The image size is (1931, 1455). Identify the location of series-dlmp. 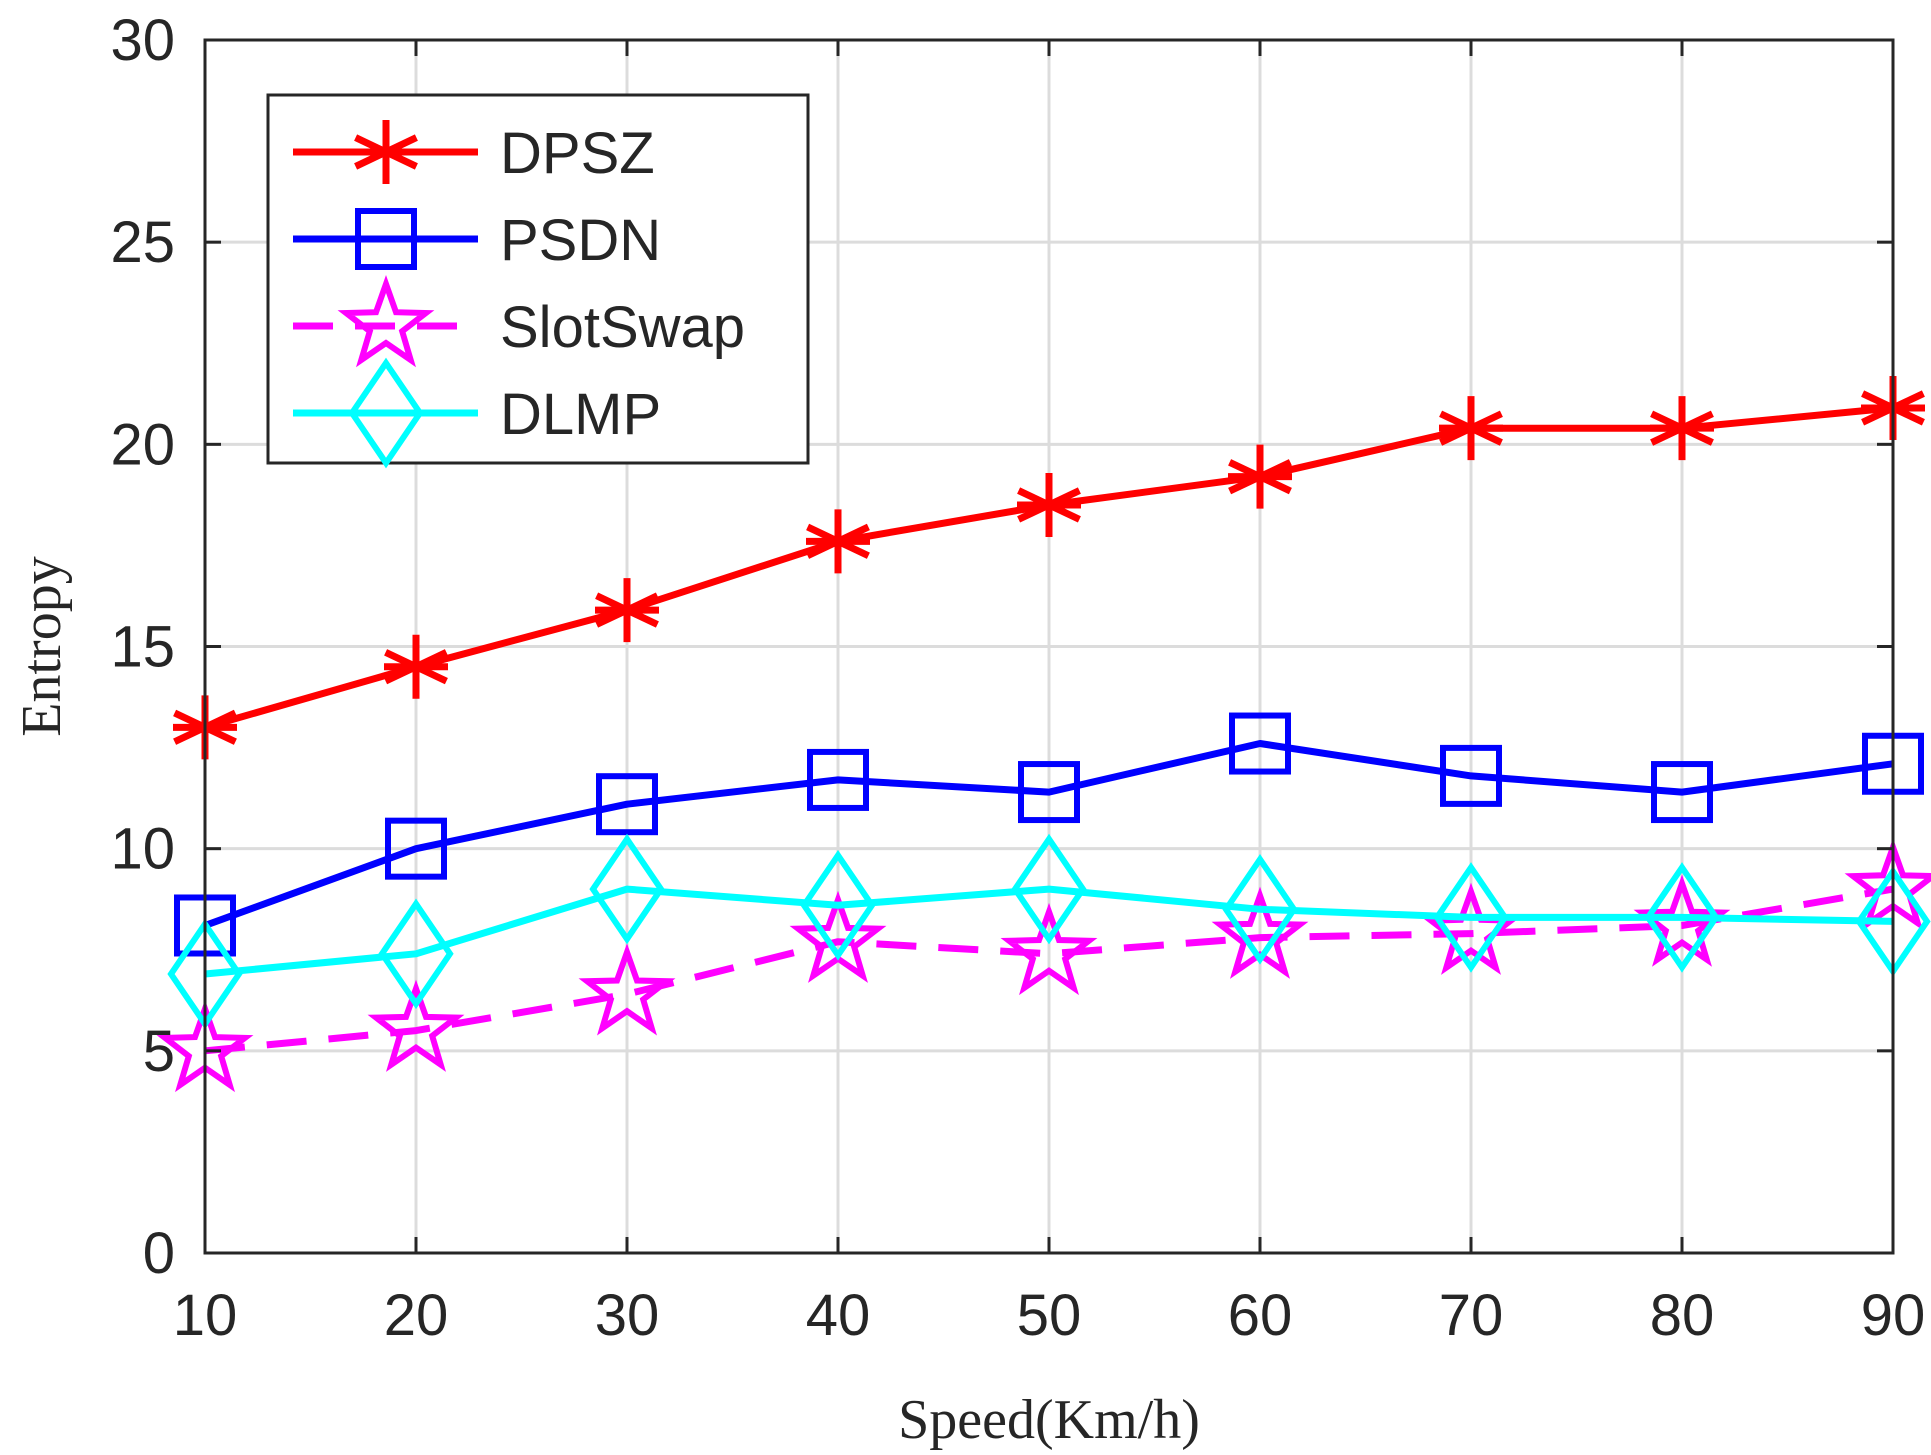
(1049, 931).